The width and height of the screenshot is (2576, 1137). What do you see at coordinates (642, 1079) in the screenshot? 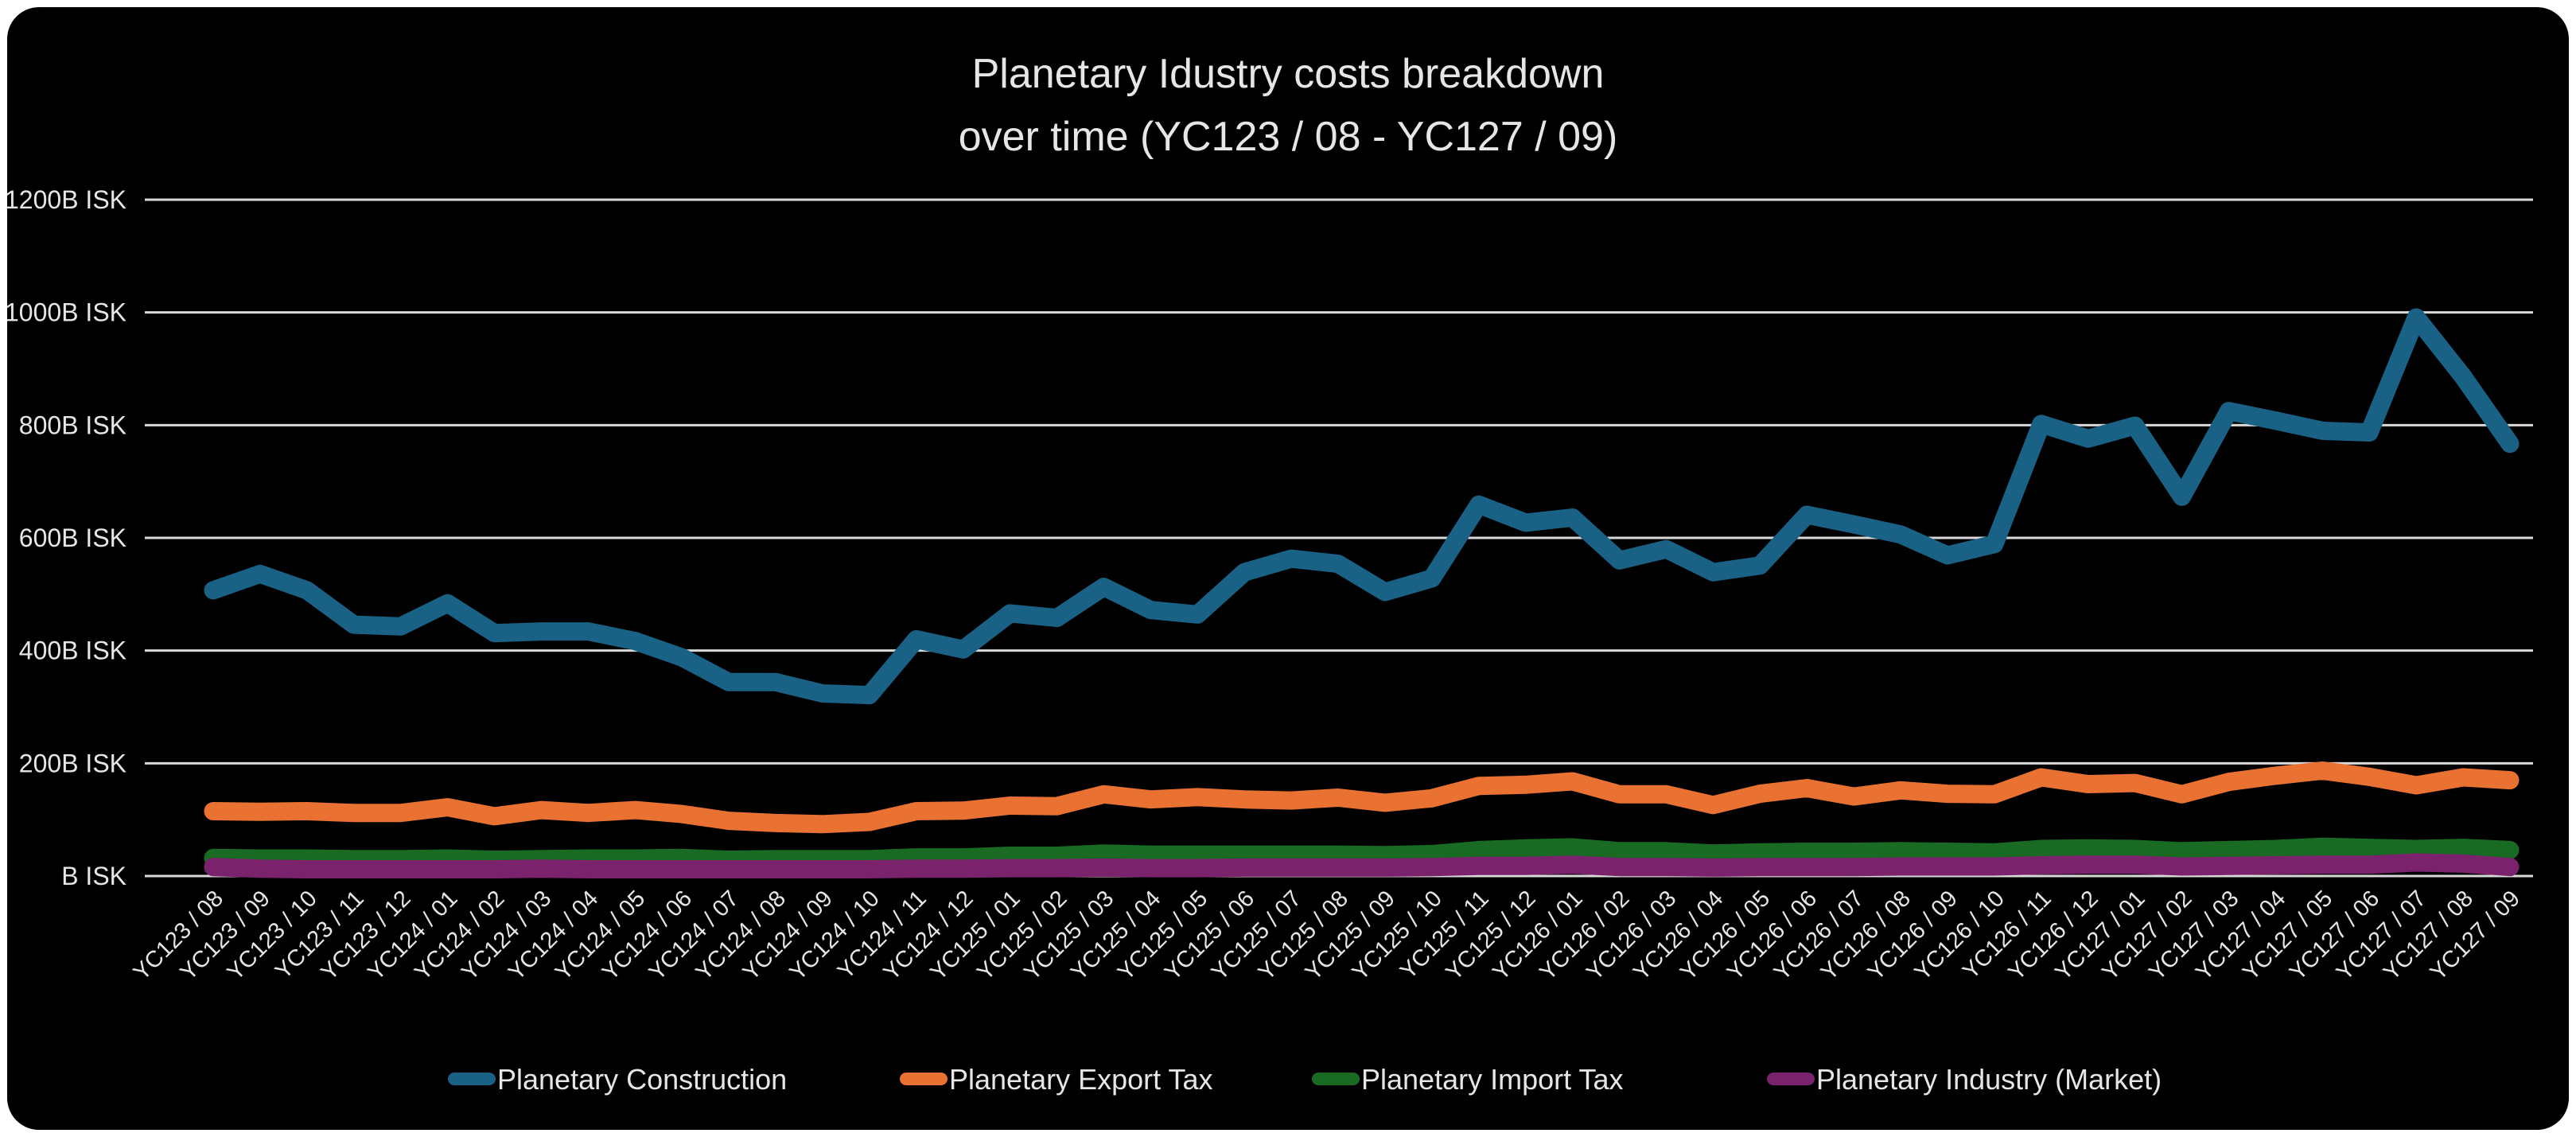
I see `legend-label: Planetary Construction` at bounding box center [642, 1079].